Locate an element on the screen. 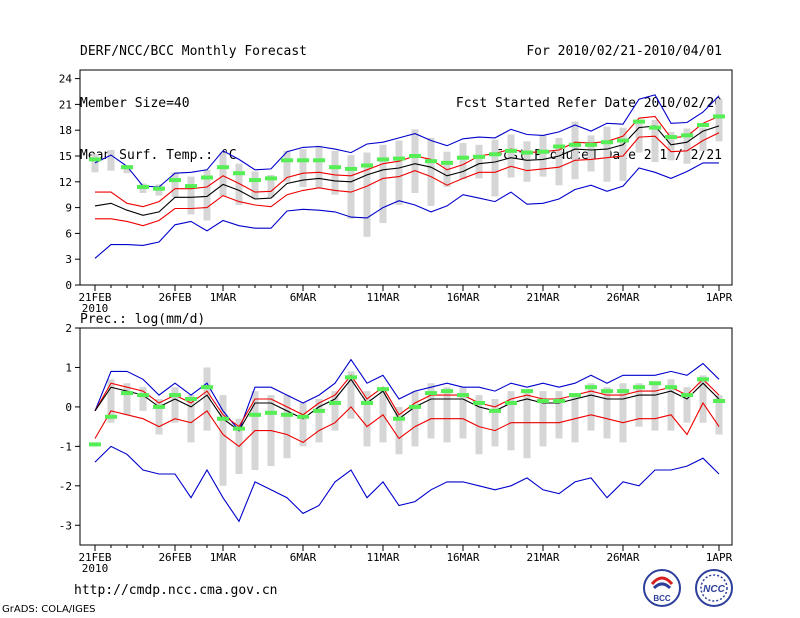 Image resolution: width=800 pixels, height=618 pixels. x-tick-label: 21FEB is located at coordinates (94, 297).